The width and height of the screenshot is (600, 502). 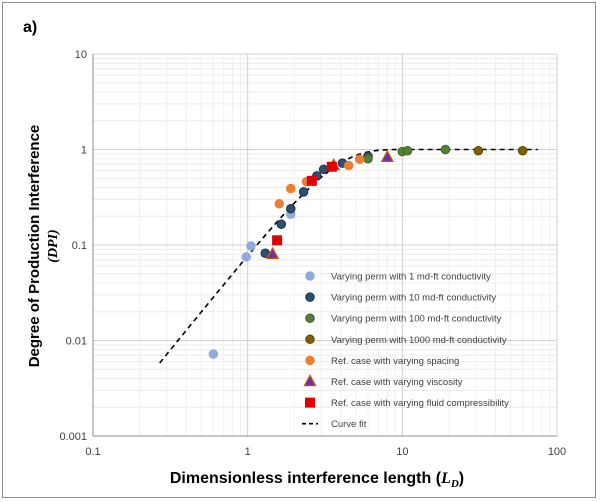 I want to click on legend-item: Varying perm with 1 md-ft conductivity, so click(x=398, y=277).